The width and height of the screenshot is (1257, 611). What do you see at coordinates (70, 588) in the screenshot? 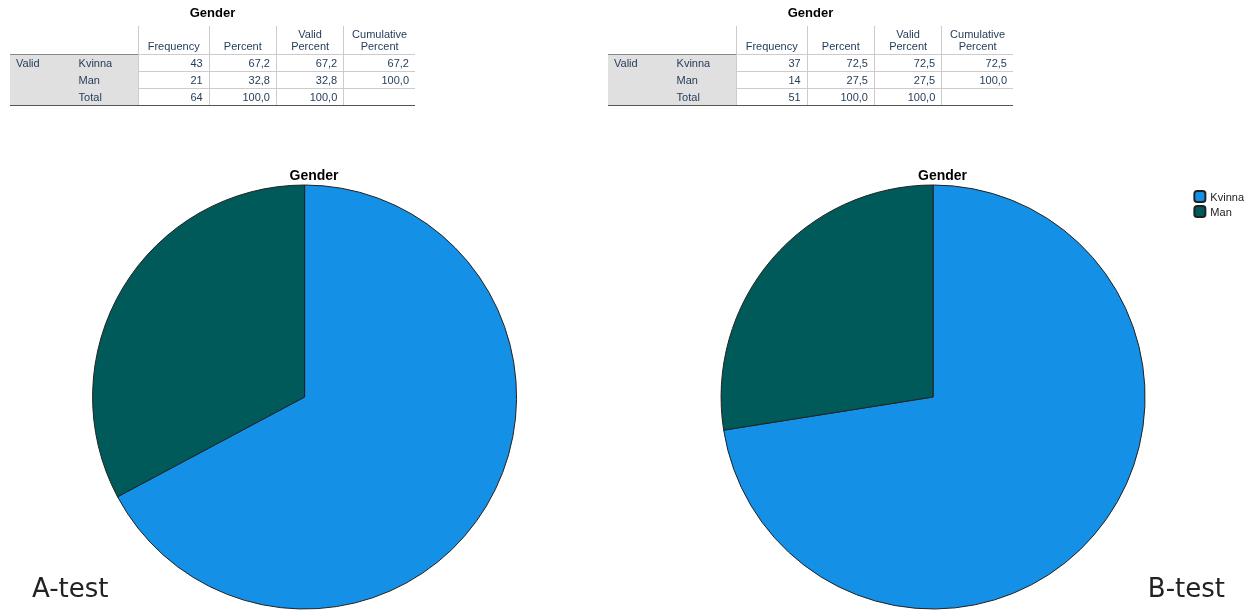
I see `text: A-test` at bounding box center [70, 588].